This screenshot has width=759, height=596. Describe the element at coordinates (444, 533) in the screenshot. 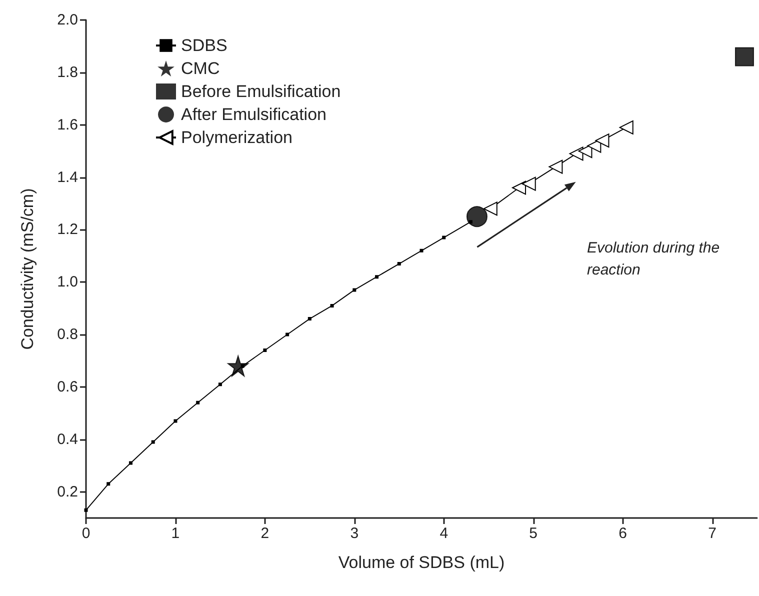

I see `x-tick-label: 4` at that location.